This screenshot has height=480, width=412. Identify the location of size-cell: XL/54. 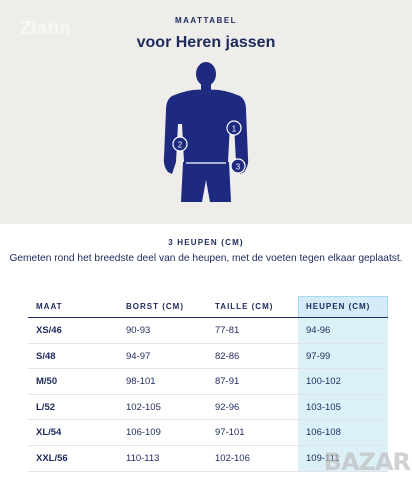
(49, 433).